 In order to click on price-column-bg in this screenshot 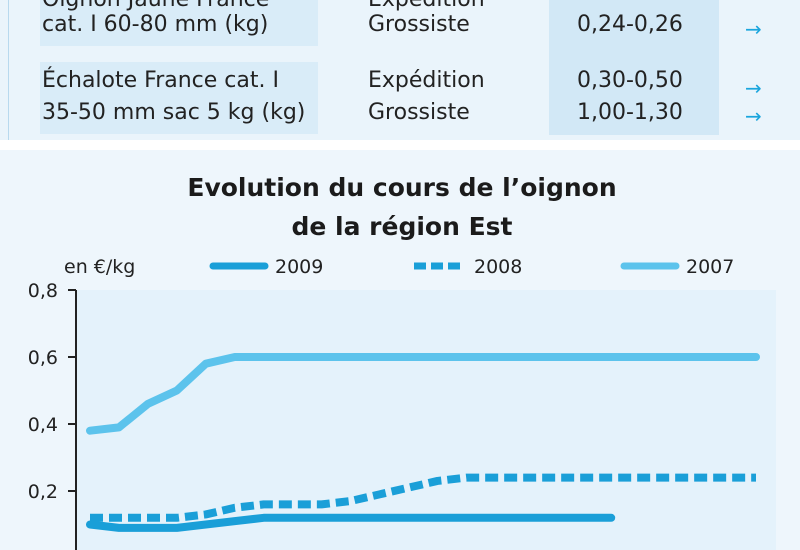, I will do `click(634, 67)`.